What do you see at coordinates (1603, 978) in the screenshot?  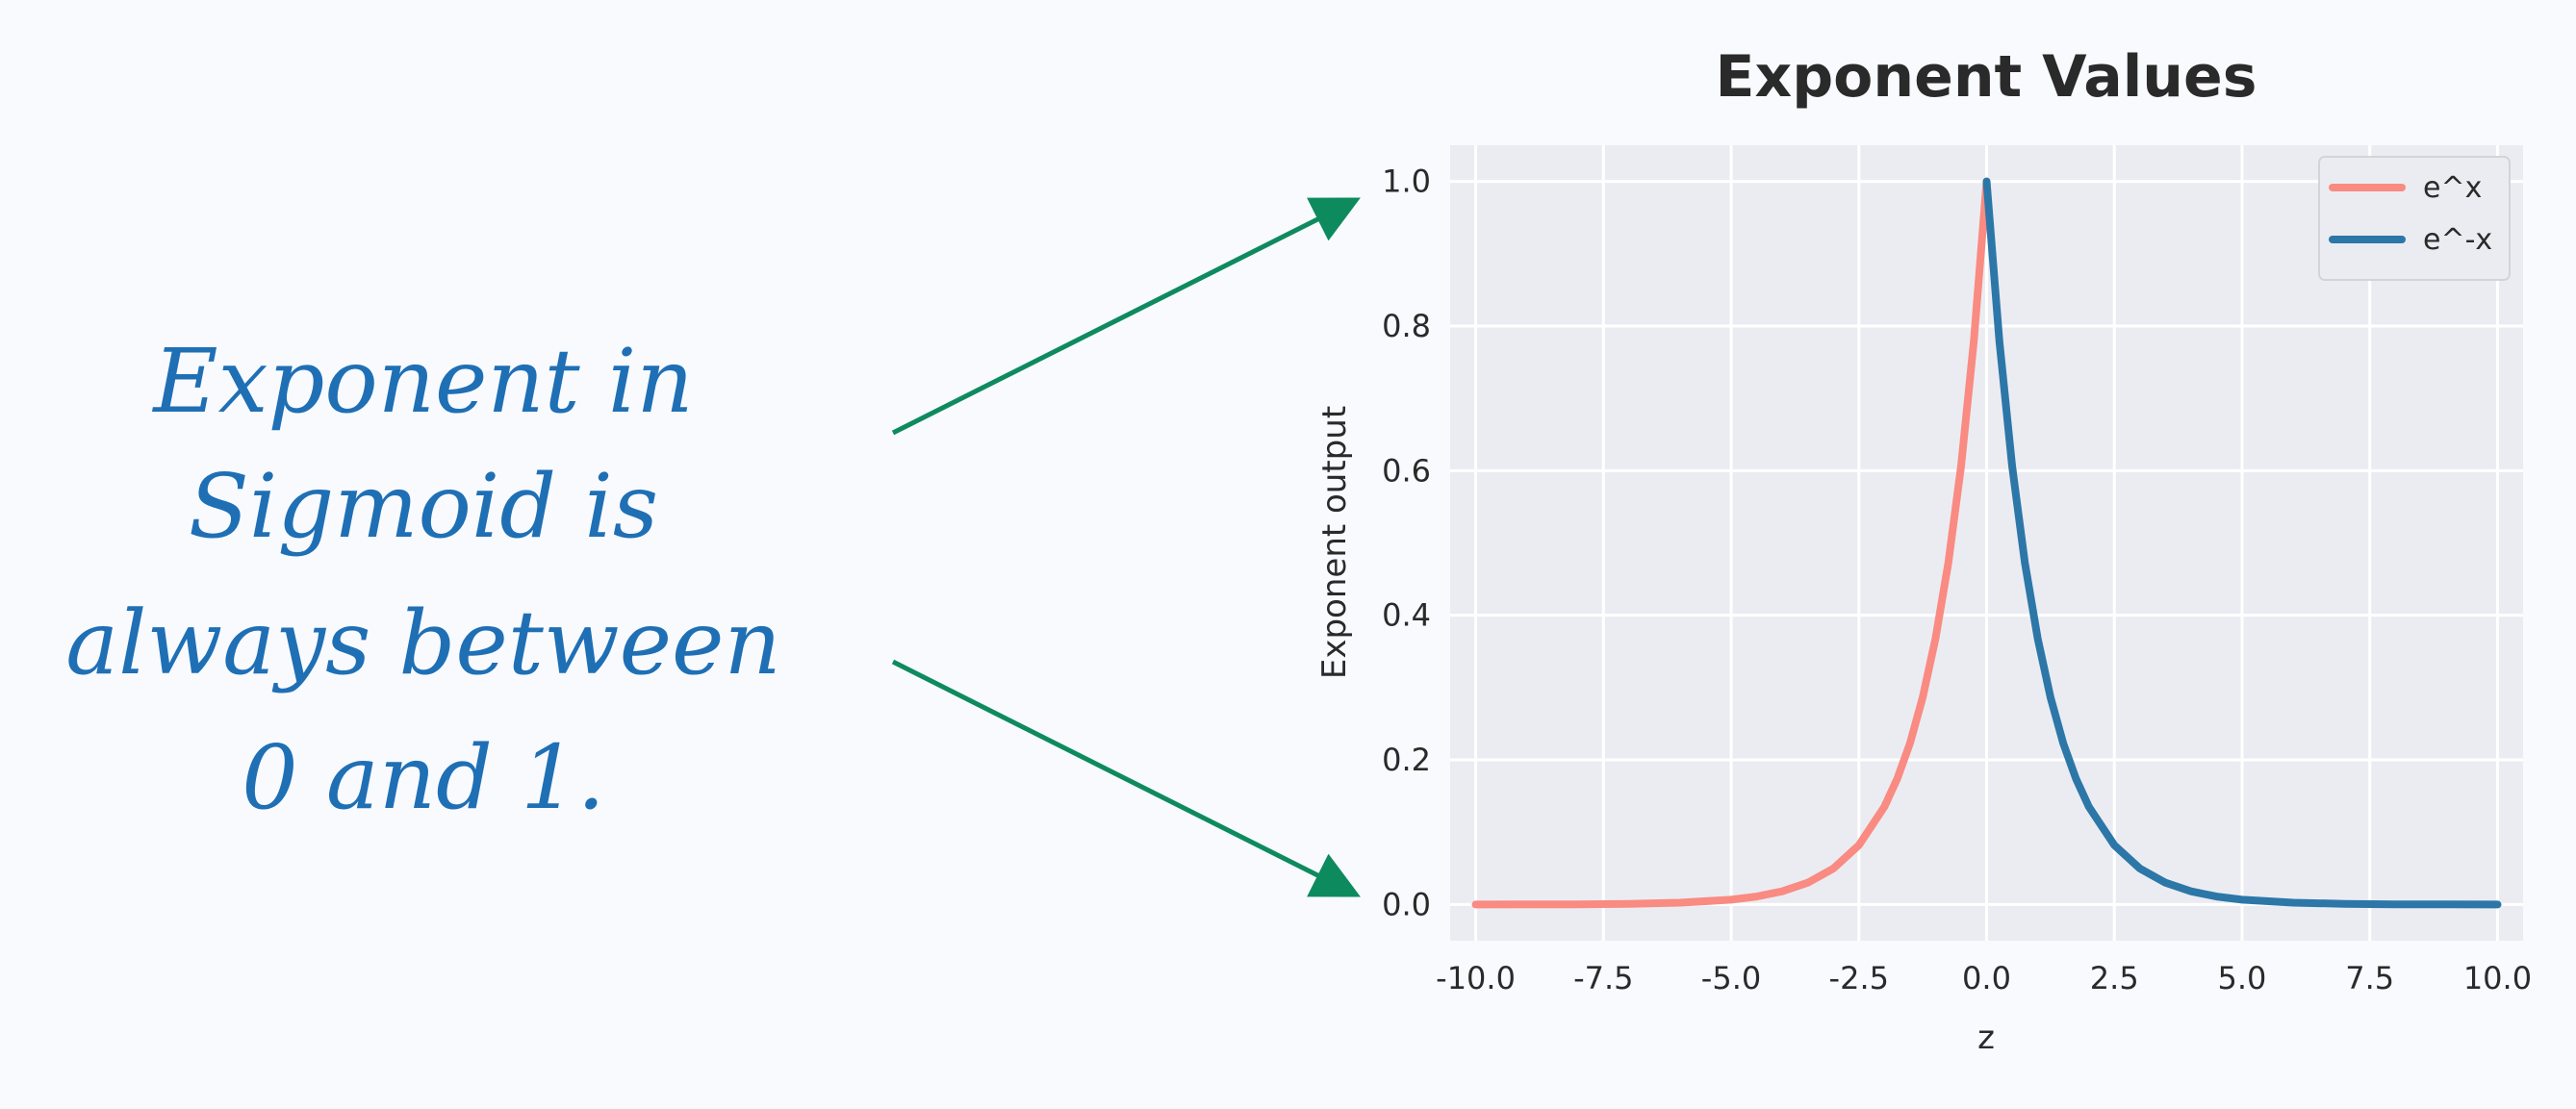 I see `x-tick-label: -7.5` at bounding box center [1603, 978].